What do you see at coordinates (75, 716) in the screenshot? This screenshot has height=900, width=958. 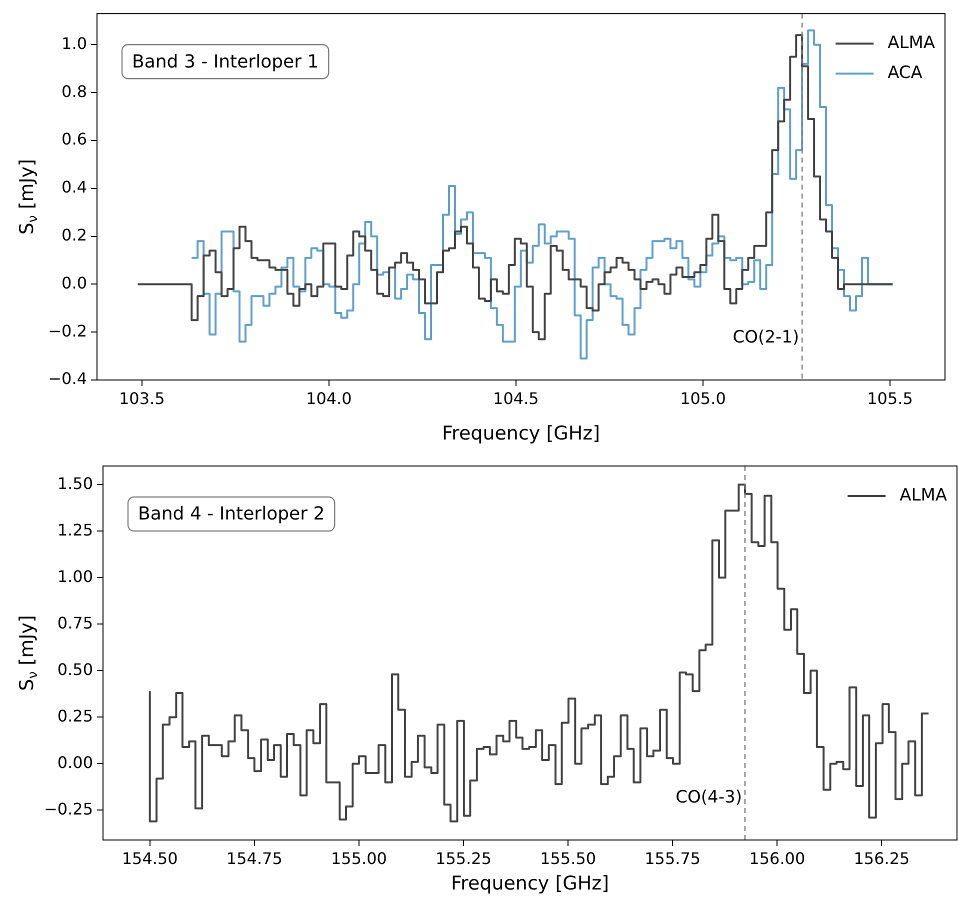 I see `y-tick-label: 0.25` at bounding box center [75, 716].